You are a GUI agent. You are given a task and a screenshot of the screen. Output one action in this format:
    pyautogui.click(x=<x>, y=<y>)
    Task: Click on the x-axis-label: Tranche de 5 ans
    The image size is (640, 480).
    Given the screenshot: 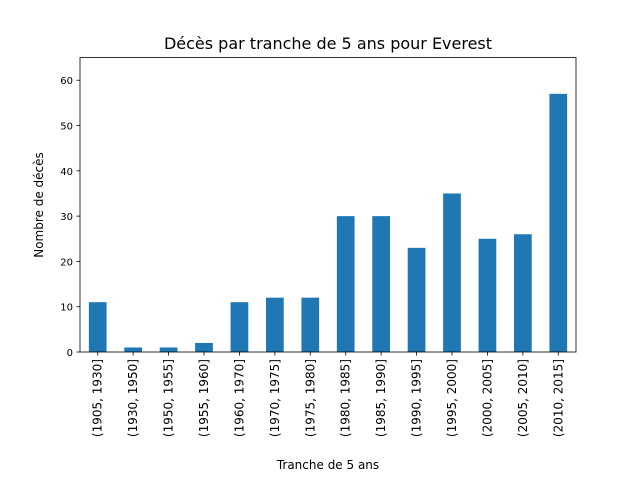 What is the action you would take?
    pyautogui.click(x=327, y=465)
    